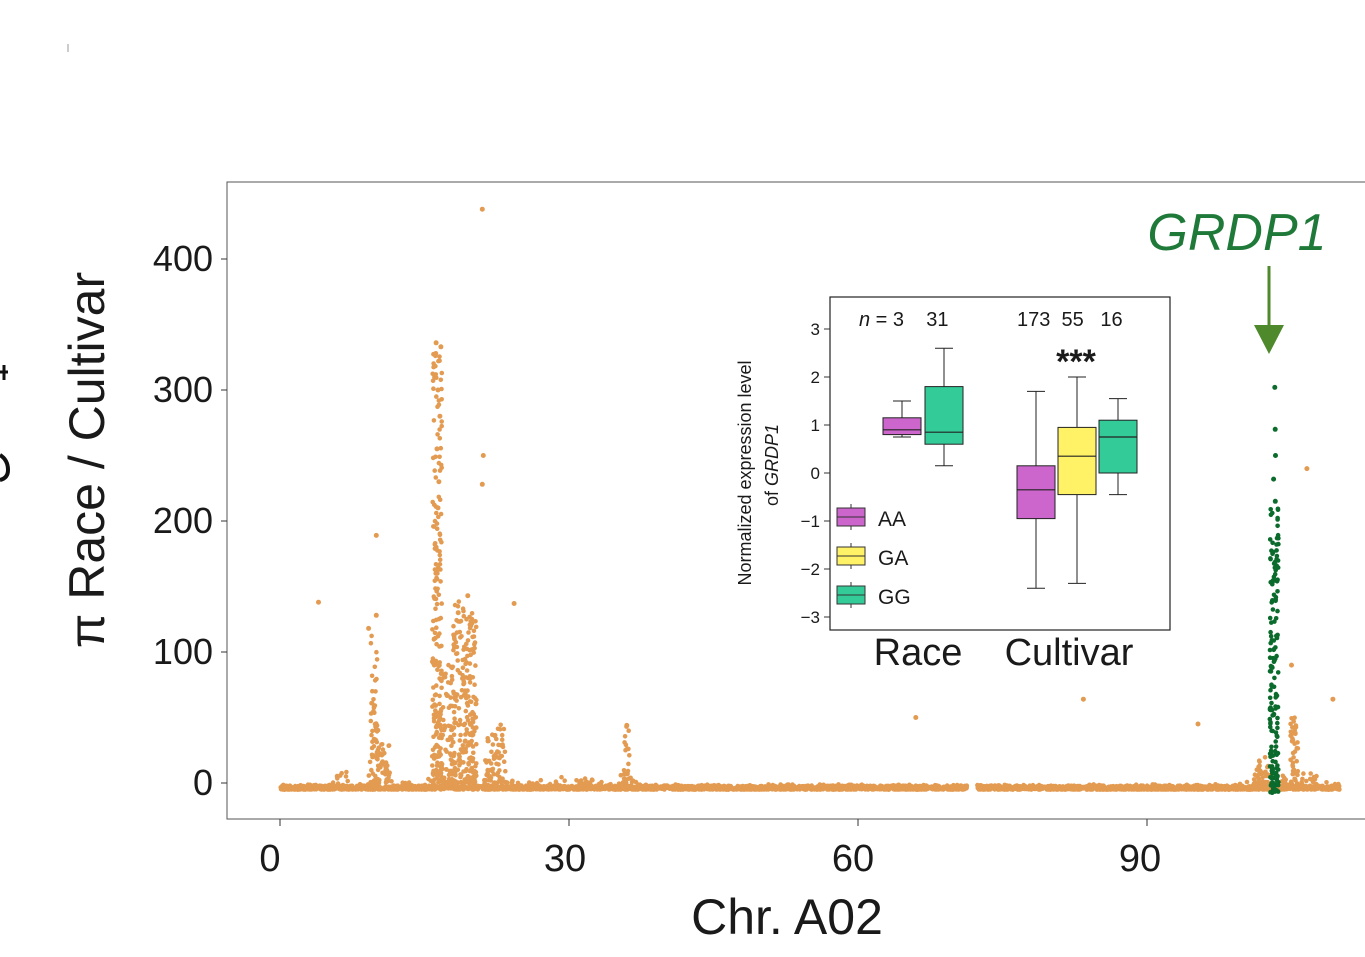 Image resolution: width=1365 pixels, height=957 pixels. I want to click on significance-label: ***, so click(1076, 362).